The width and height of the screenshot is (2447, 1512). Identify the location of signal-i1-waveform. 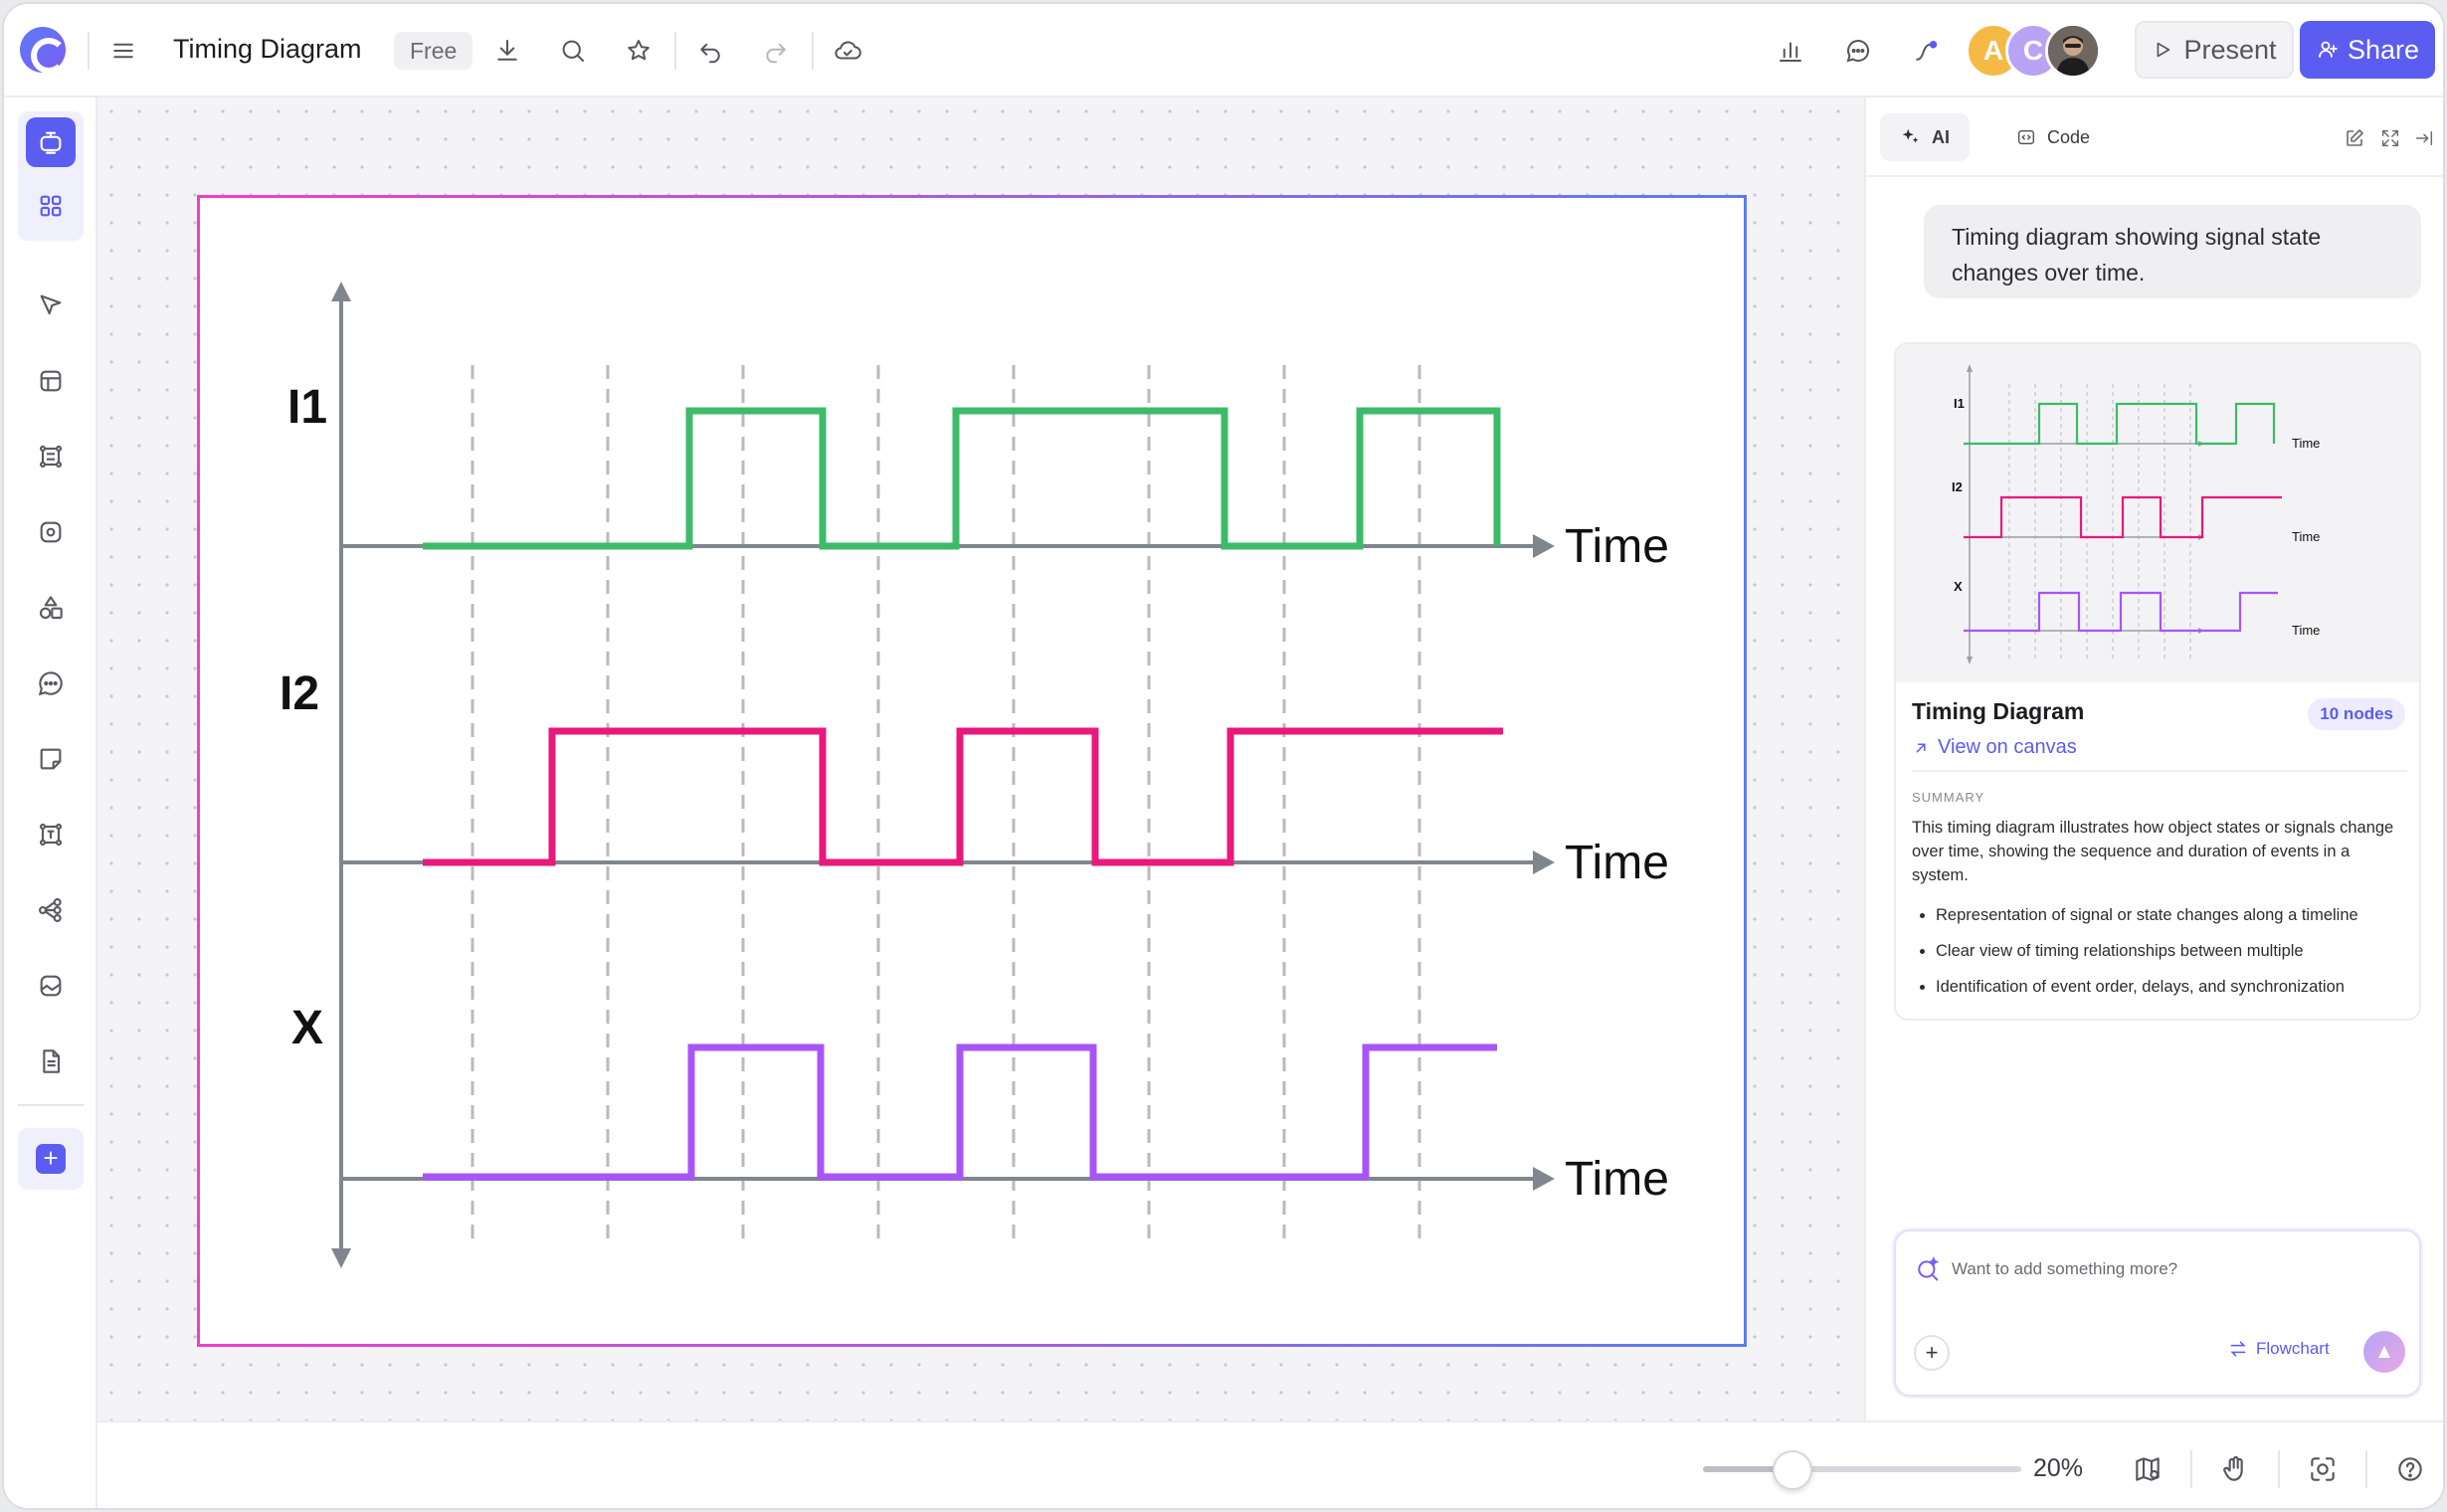
(962, 479).